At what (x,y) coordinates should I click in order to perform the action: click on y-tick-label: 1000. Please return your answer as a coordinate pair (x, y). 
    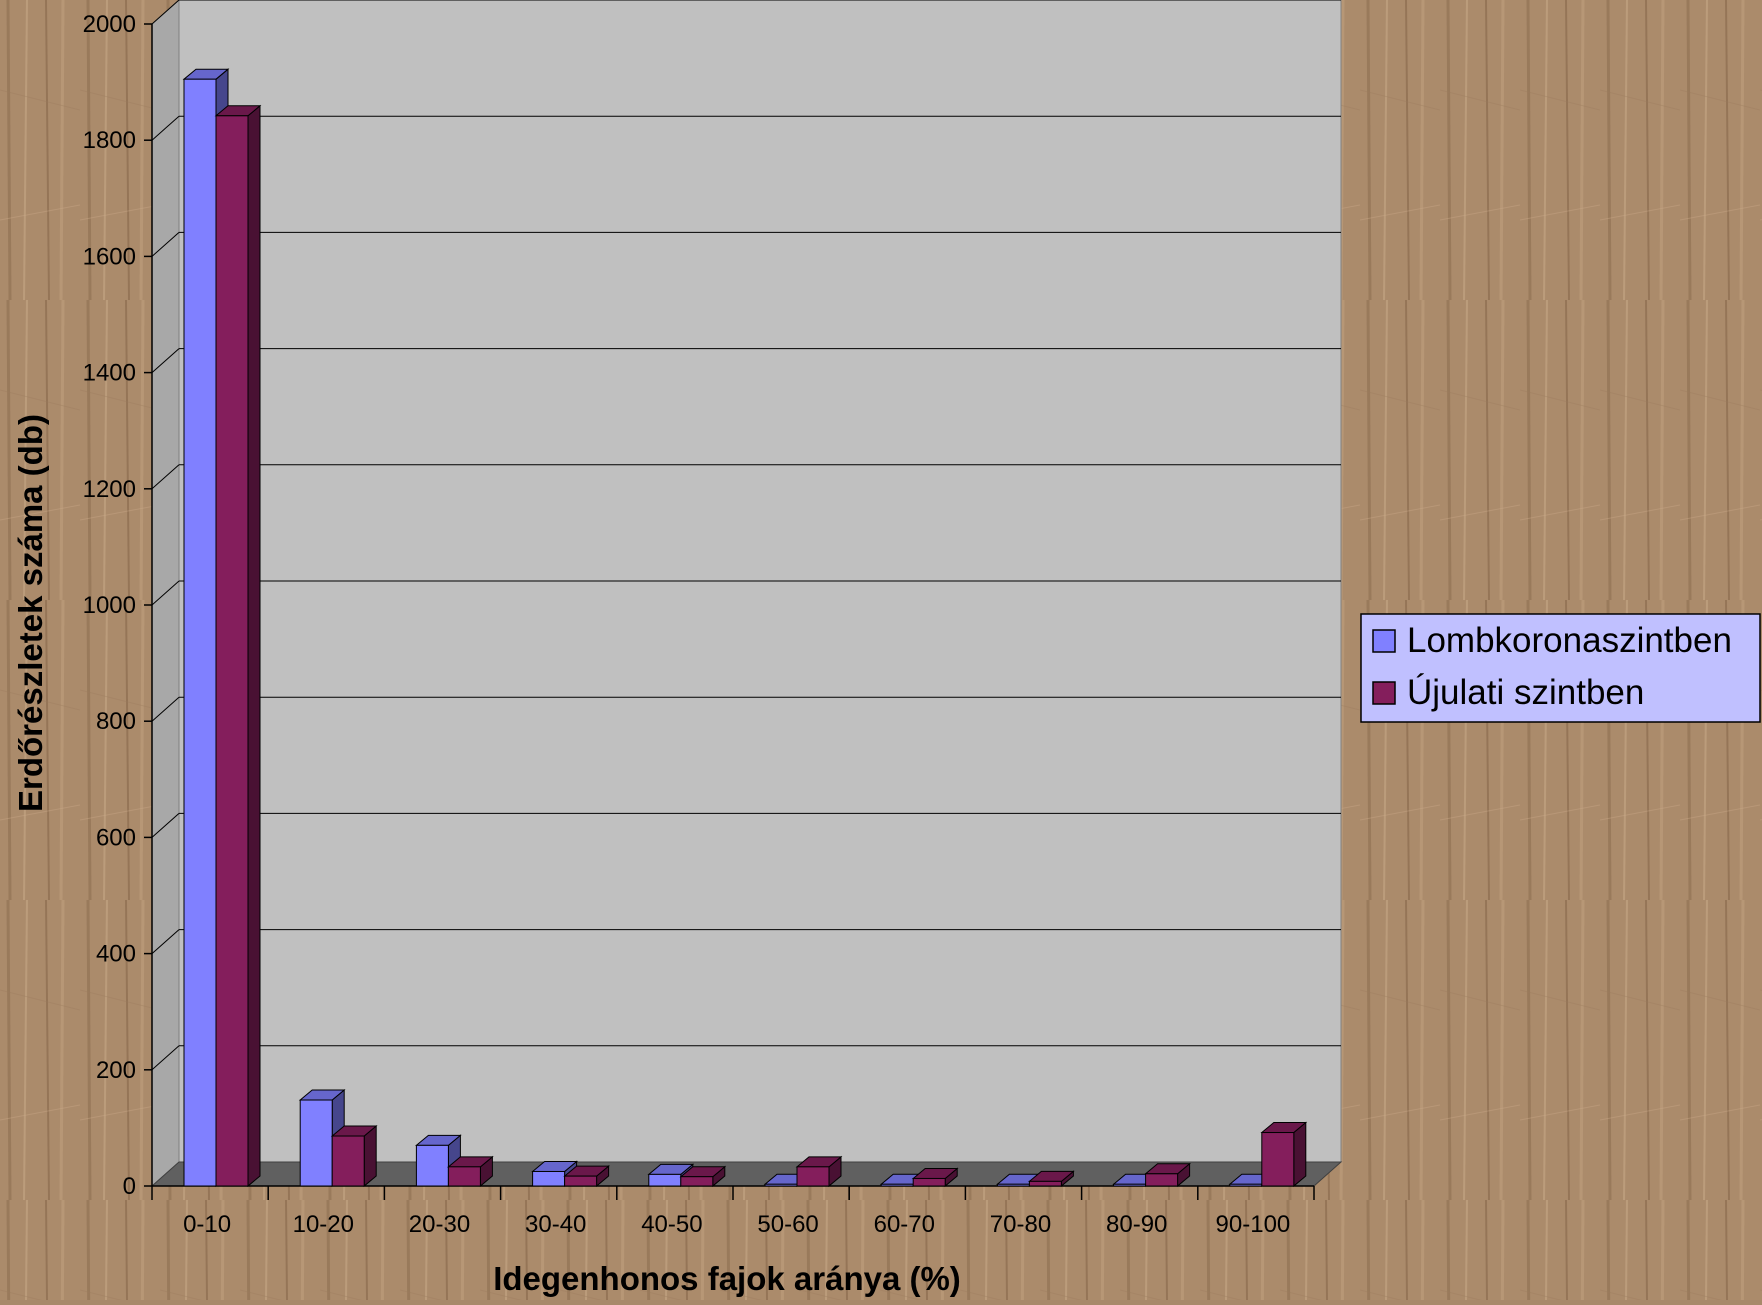
    Looking at the image, I should click on (109, 605).